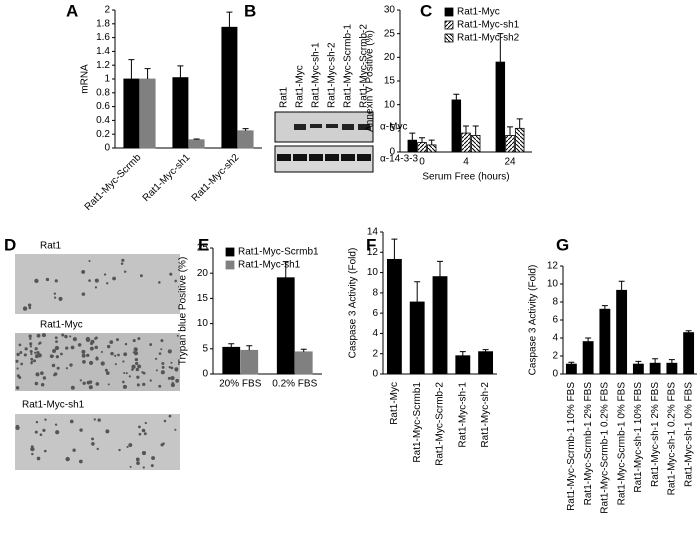  Describe the element at coordinates (621, 444) in the screenshot. I see `x-tick-label: Rat1-Myc-Scrmb-1 0% FBS` at that location.